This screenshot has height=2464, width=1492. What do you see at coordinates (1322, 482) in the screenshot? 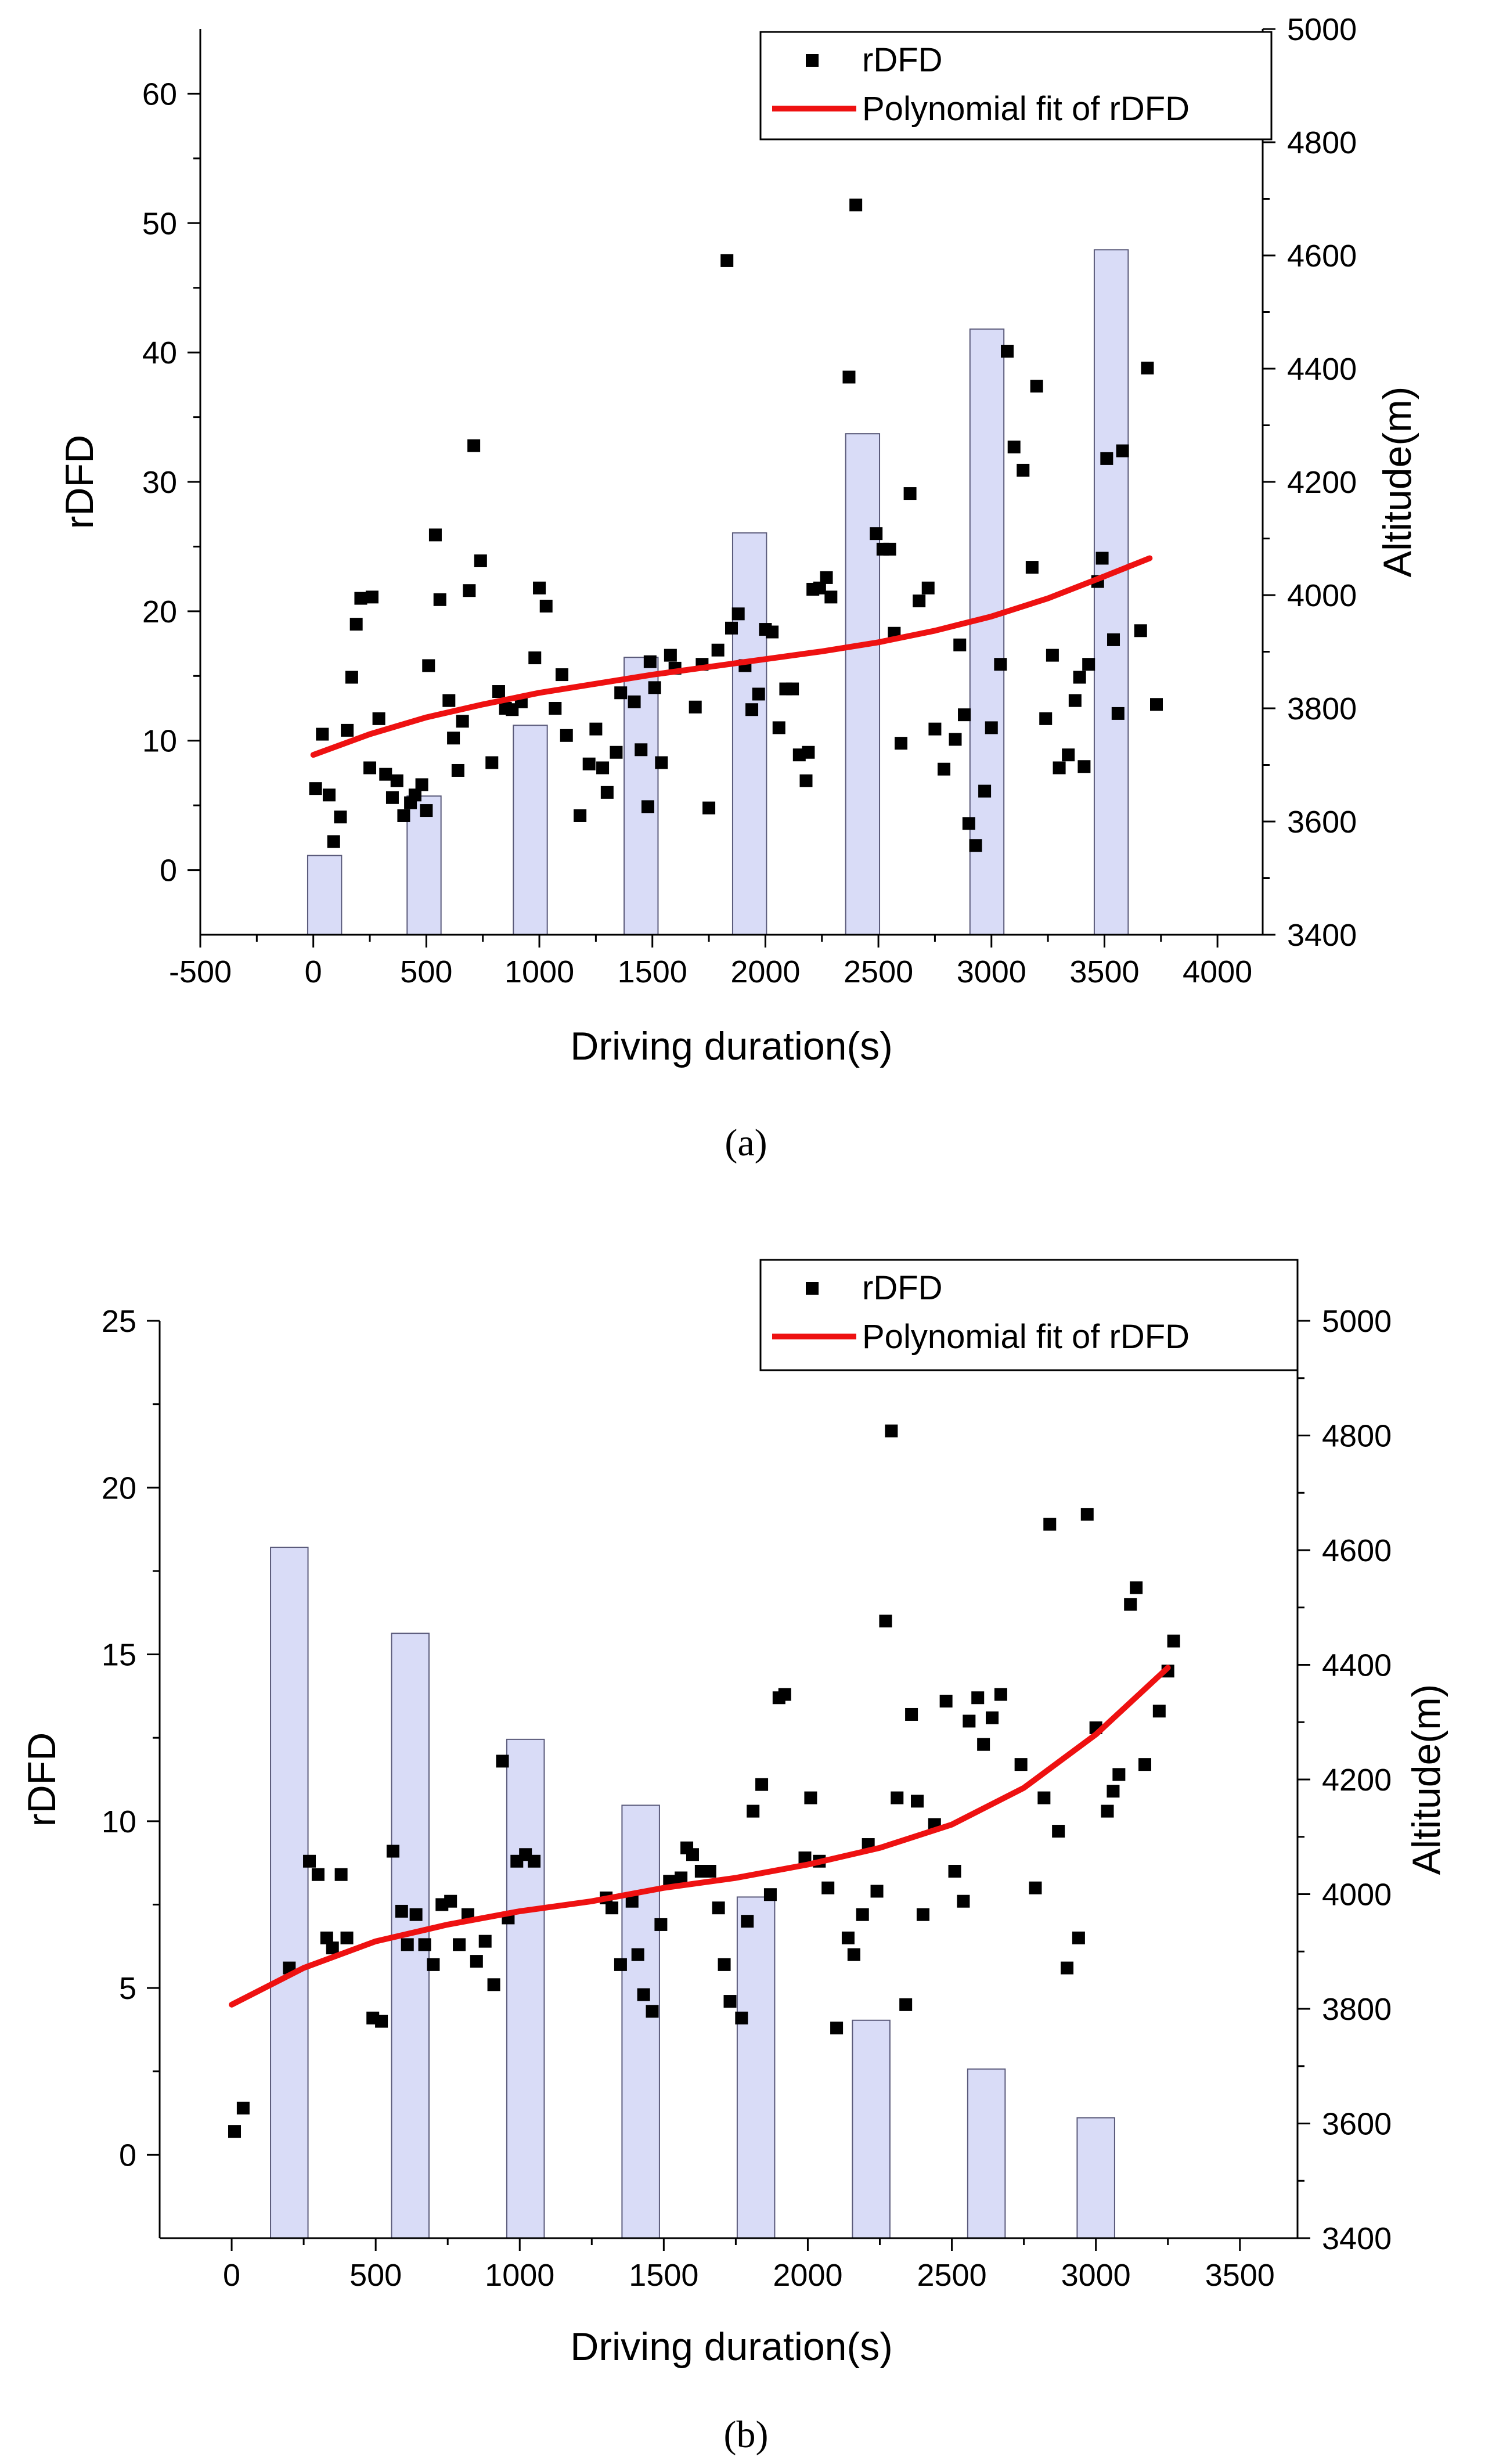
I see `y2-tick-label: 4200` at bounding box center [1322, 482].